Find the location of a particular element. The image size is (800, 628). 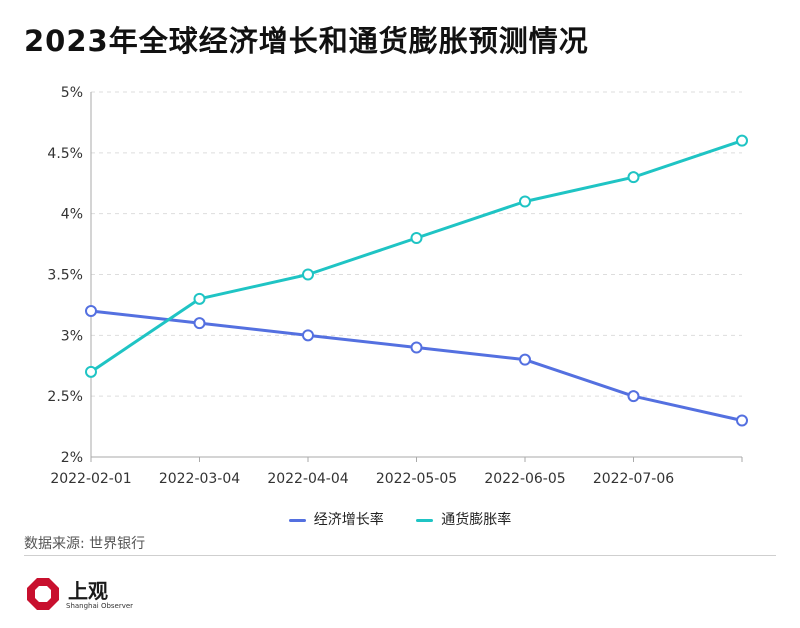

legend-item-growth: 经济增长率 is located at coordinates (336, 519).